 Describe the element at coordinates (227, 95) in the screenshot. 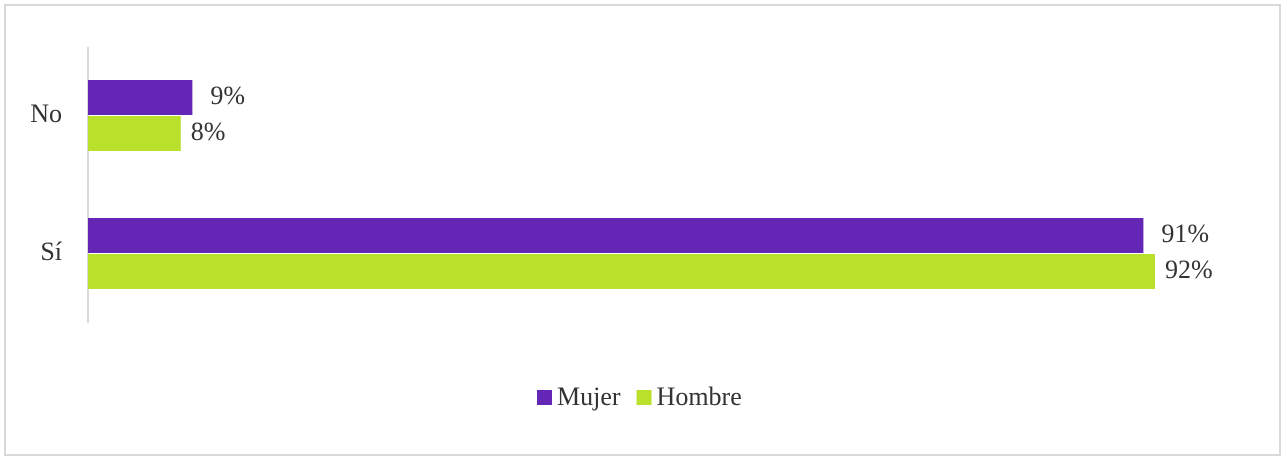

I see `data-label: 9%` at that location.